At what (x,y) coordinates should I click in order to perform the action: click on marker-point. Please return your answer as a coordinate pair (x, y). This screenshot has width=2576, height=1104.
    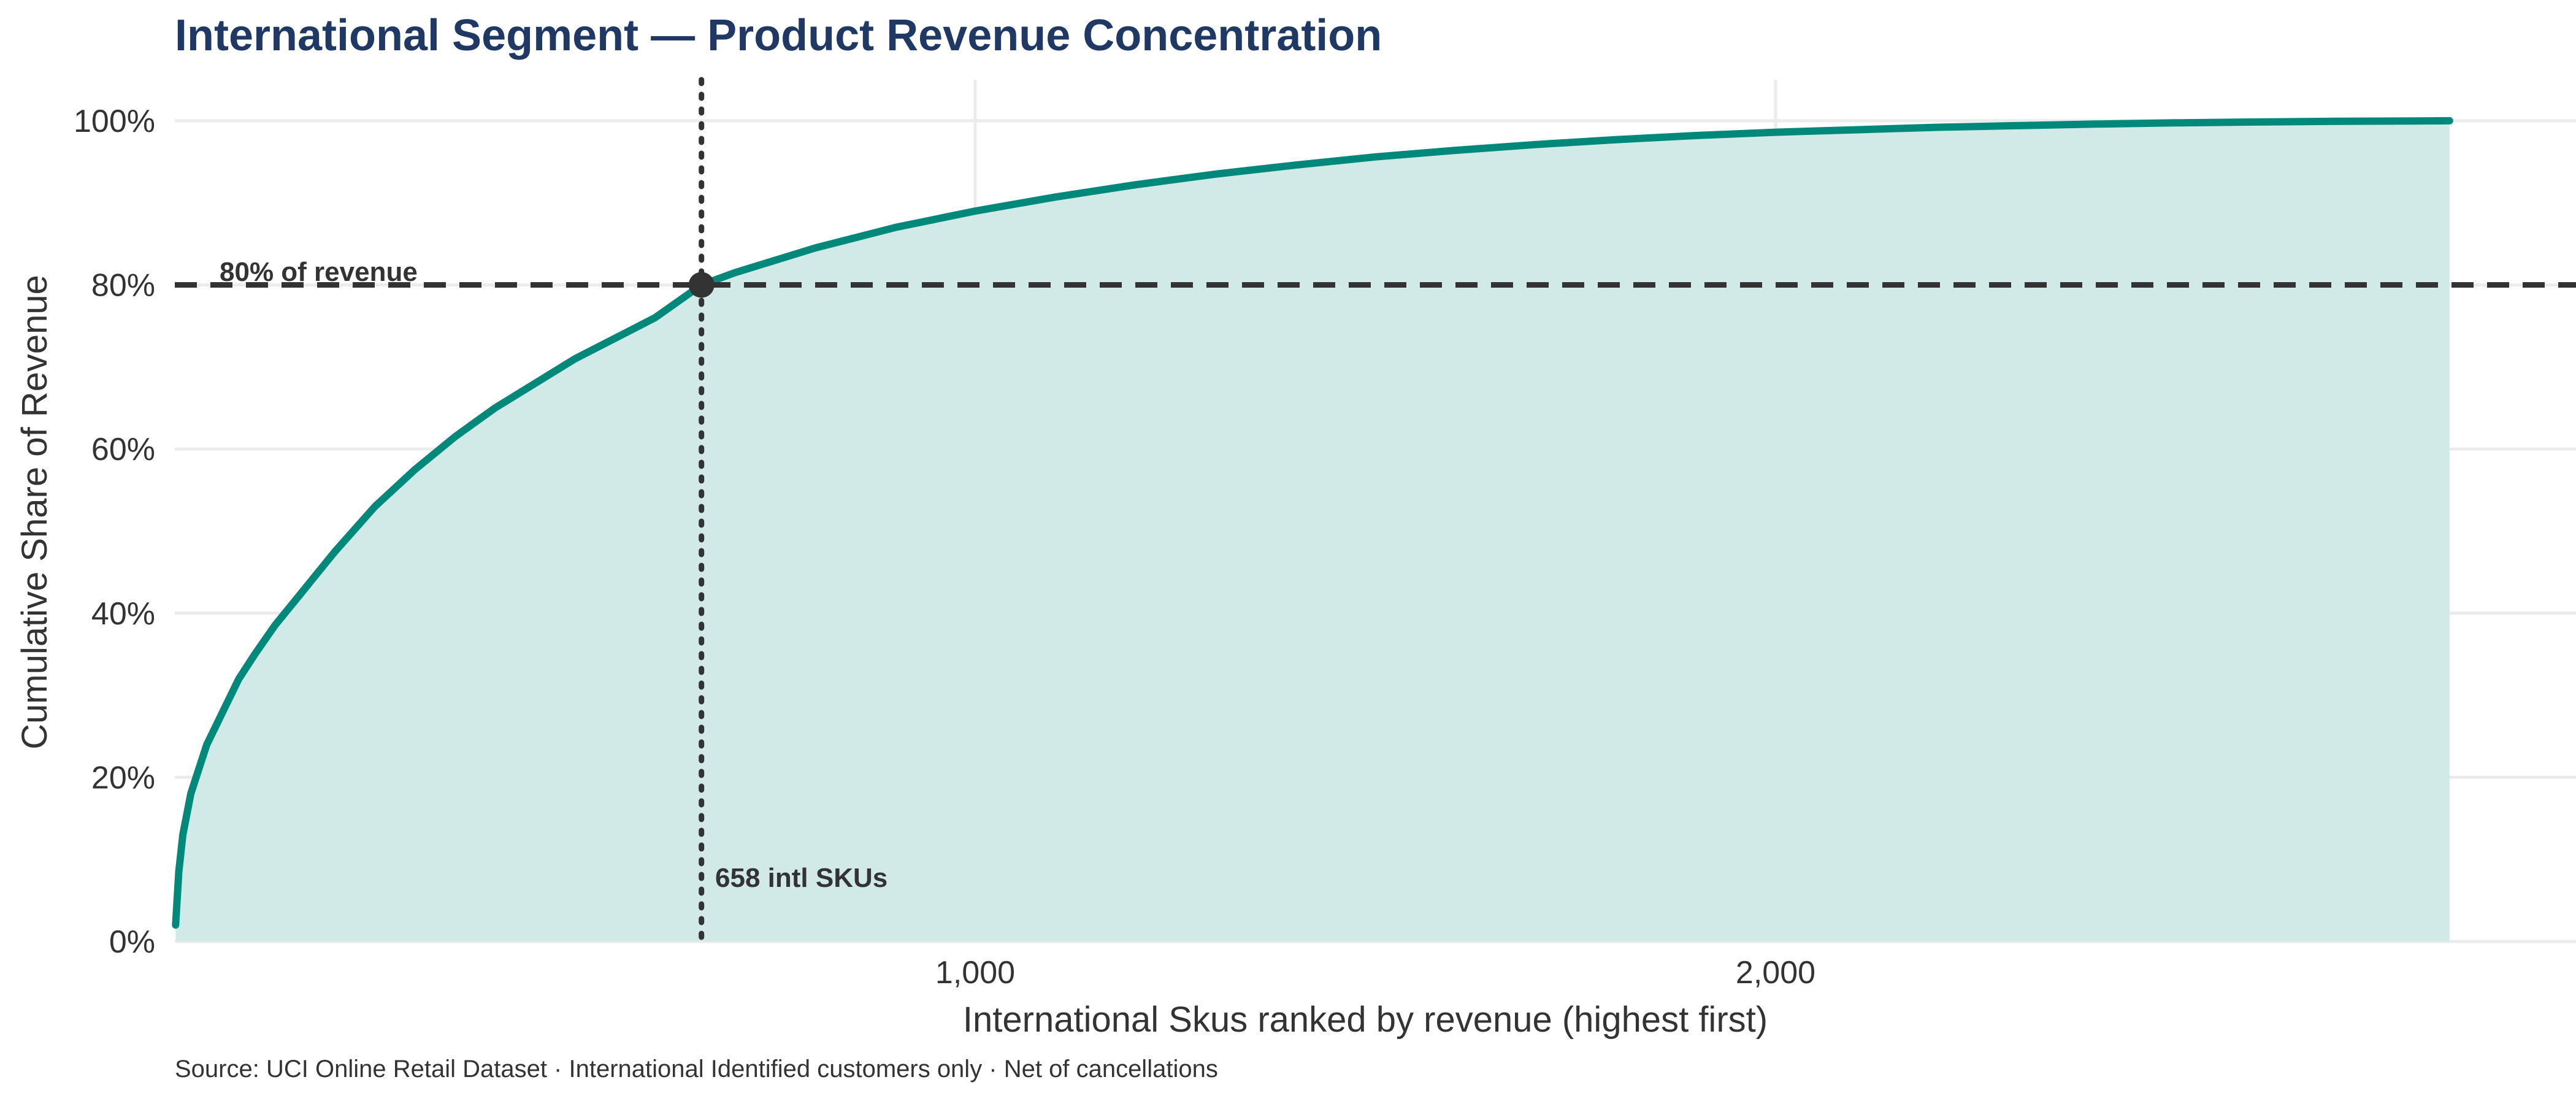
    Looking at the image, I should click on (701, 285).